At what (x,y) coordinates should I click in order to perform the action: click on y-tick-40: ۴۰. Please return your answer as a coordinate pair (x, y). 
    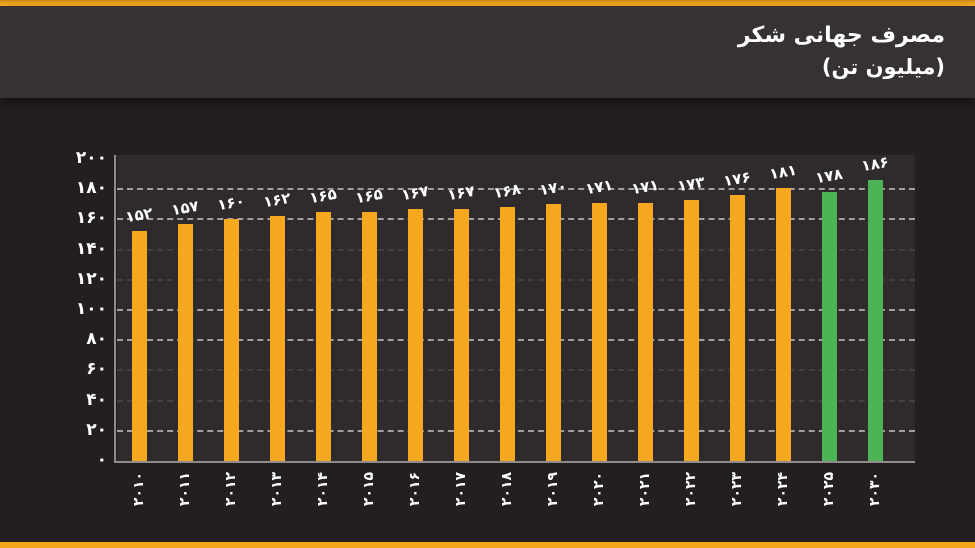
    Looking at the image, I should click on (96, 399).